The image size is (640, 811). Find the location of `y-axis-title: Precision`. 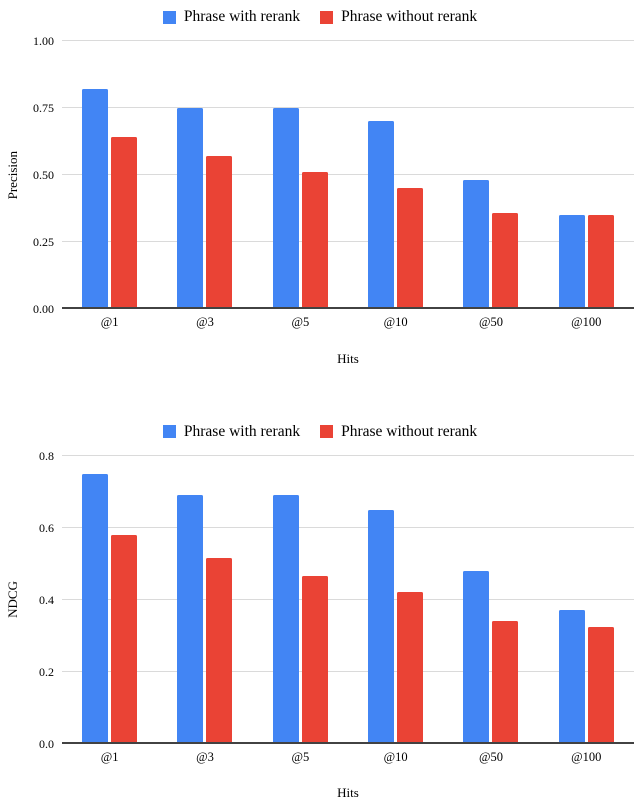

y-axis-title: Precision is located at coordinates (12, 175).